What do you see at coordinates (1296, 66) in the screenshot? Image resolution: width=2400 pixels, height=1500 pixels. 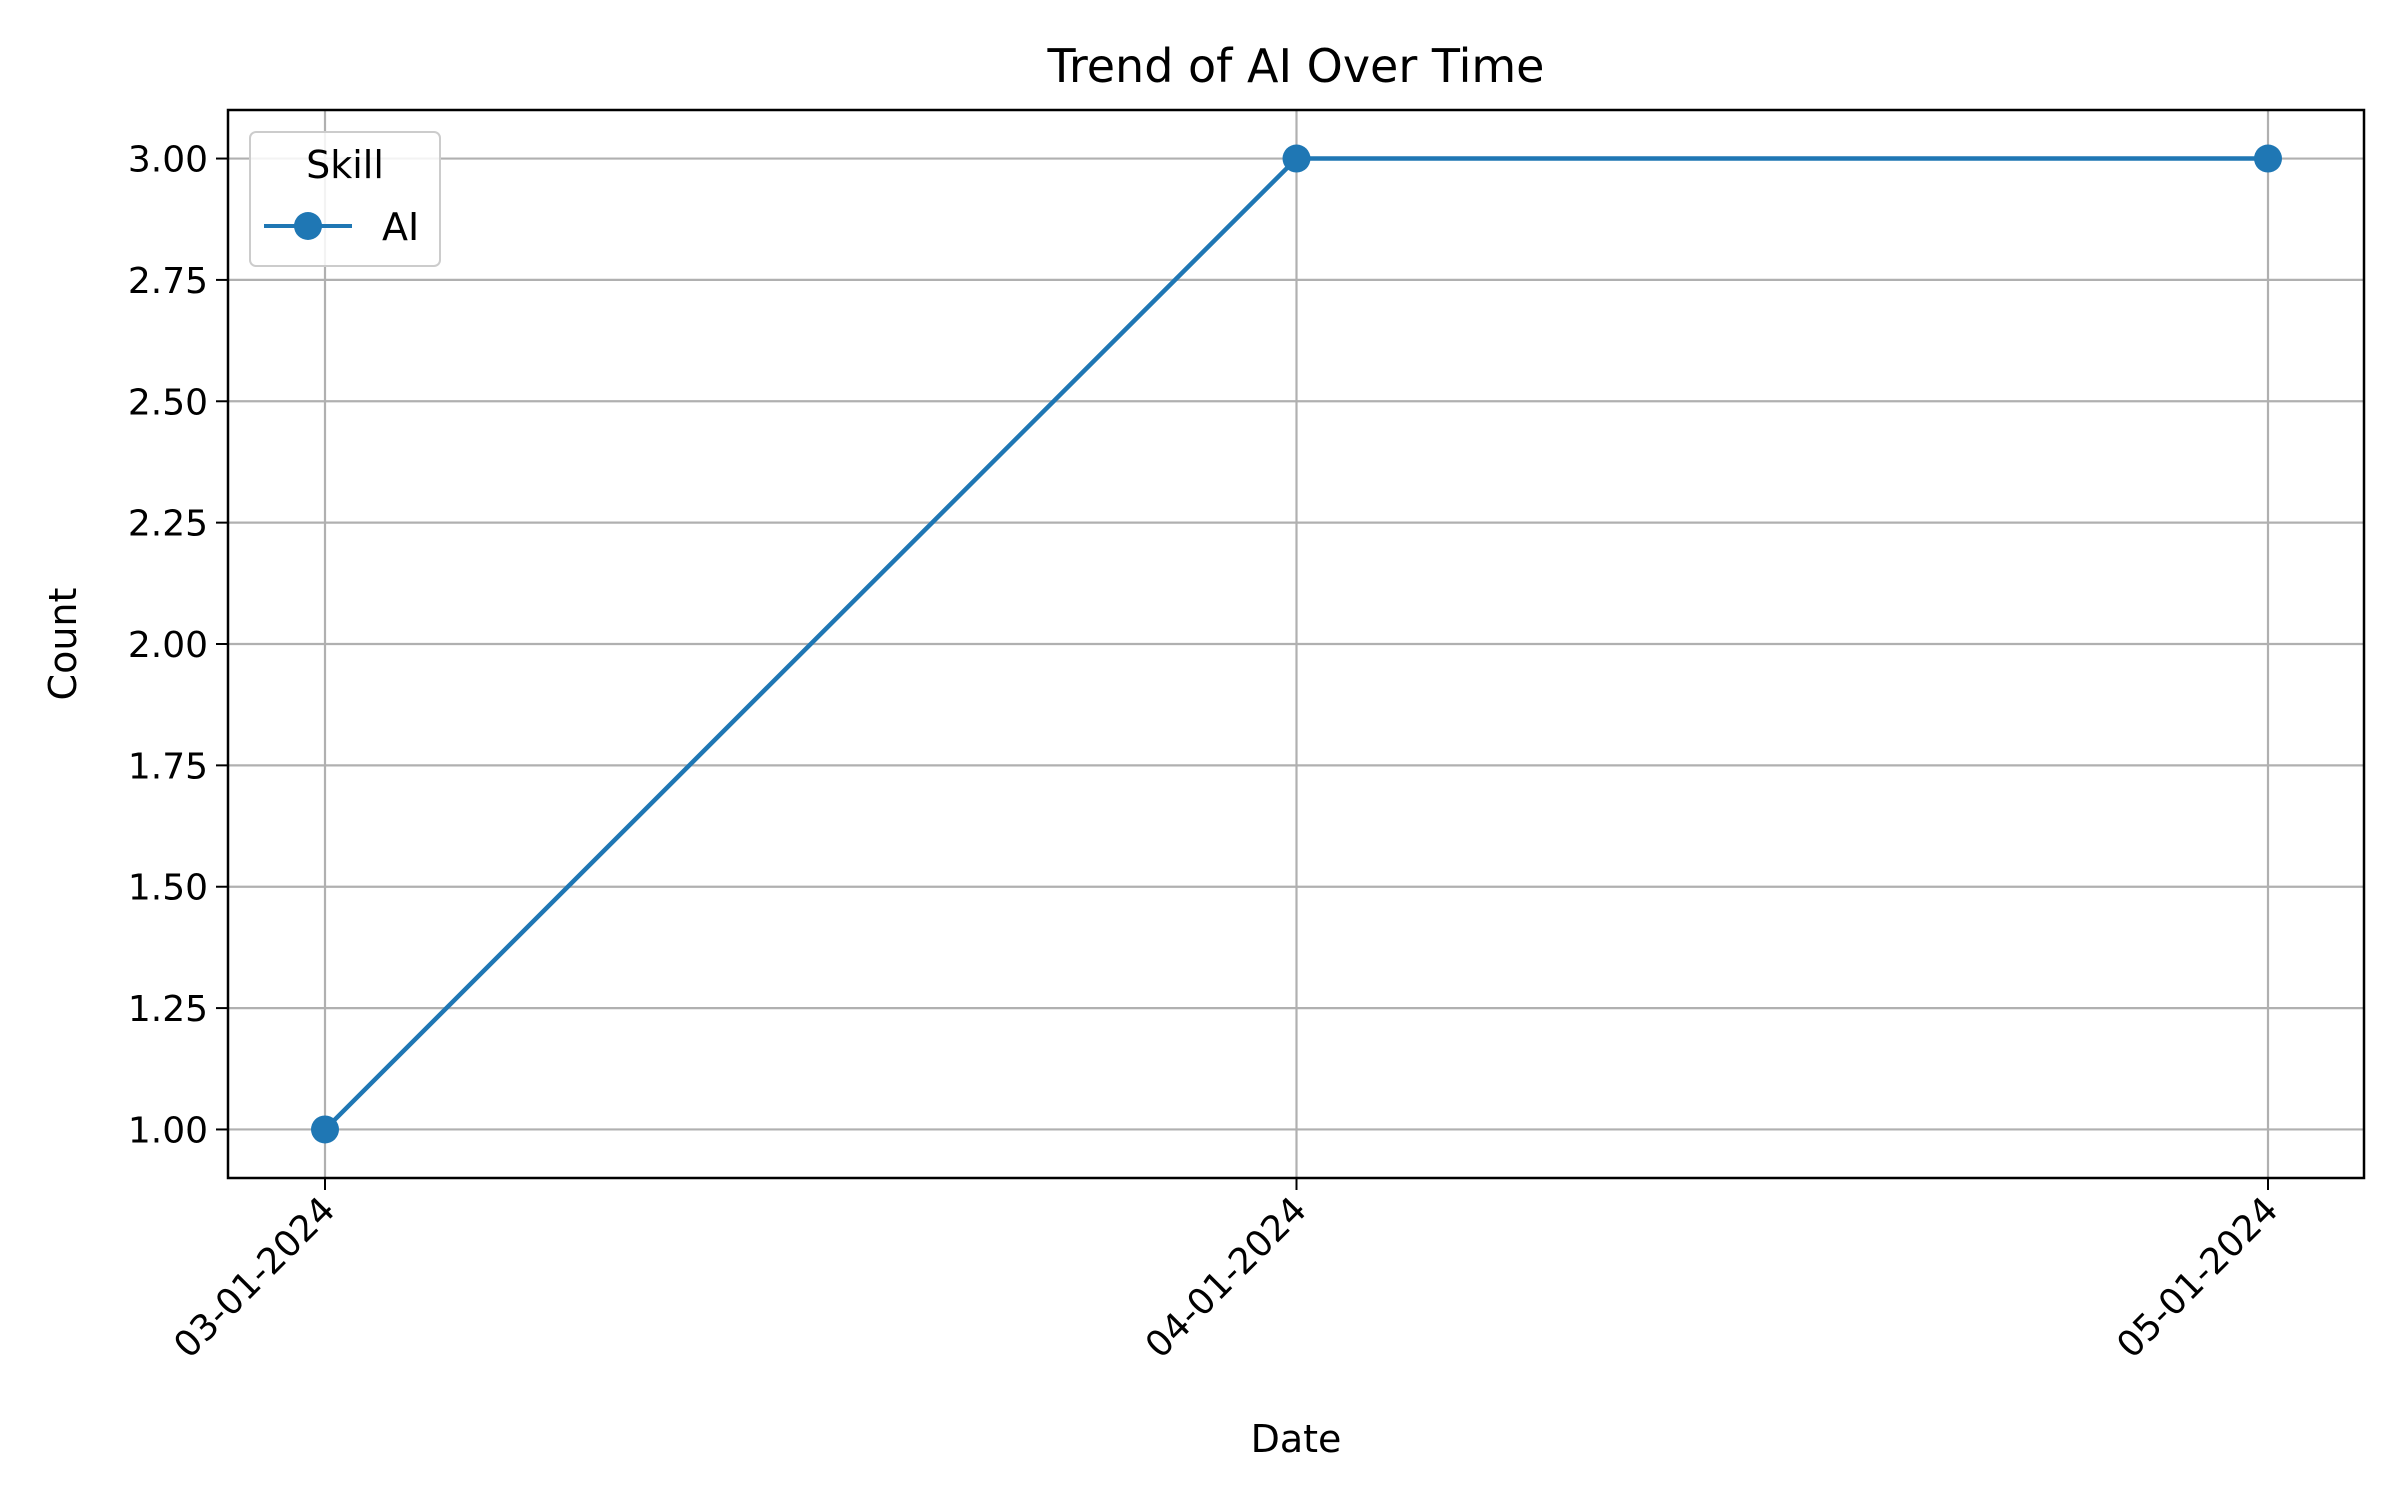 I see `chart-title: Trend of AI Over Time` at bounding box center [1296, 66].